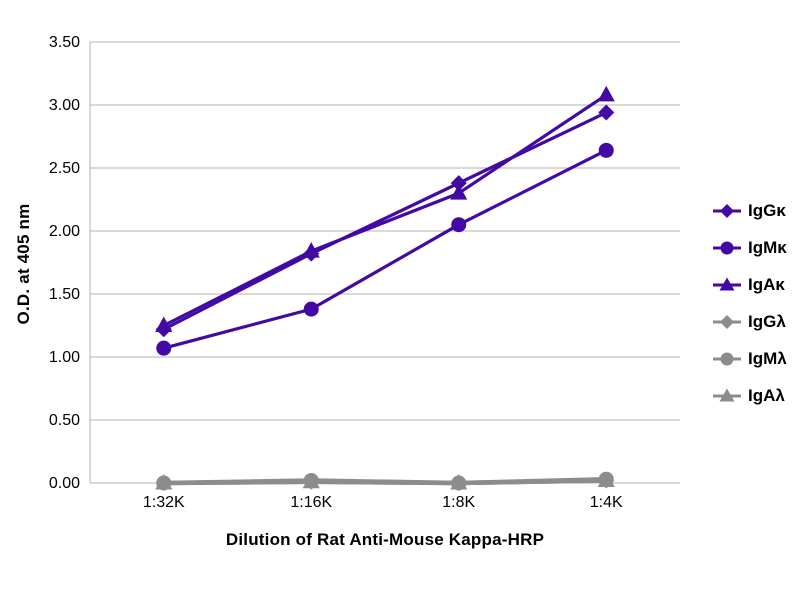 This screenshot has width=800, height=600. I want to click on legend-item: IgGλ, so click(755, 321).